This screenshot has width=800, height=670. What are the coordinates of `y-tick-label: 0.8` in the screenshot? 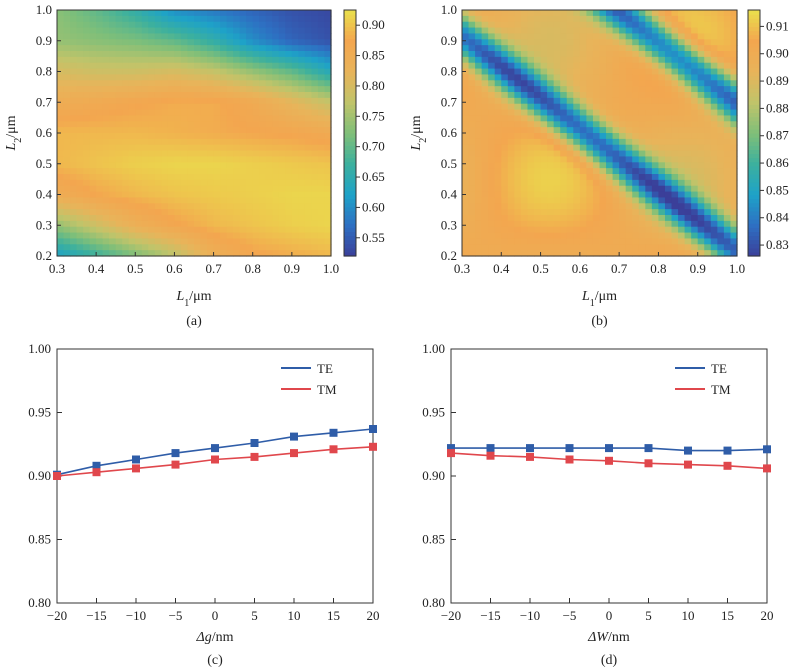 It's located at (449, 71).